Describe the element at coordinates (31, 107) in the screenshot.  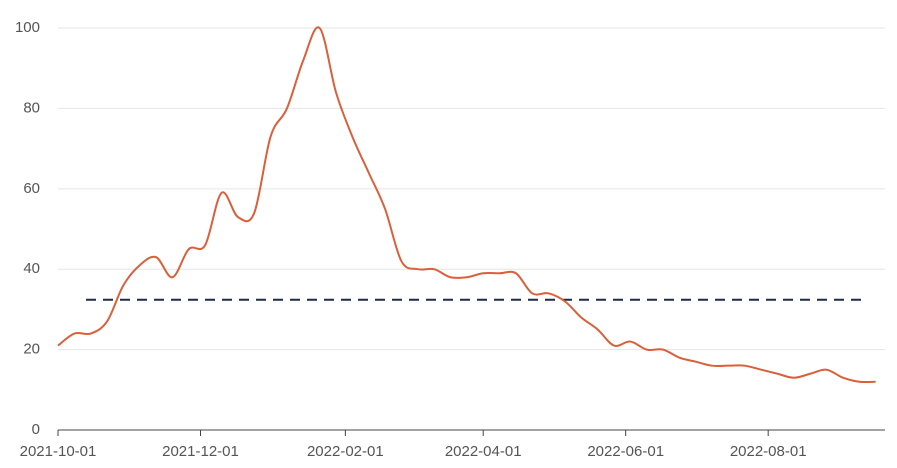
I see `y-tick-label: 80` at that location.